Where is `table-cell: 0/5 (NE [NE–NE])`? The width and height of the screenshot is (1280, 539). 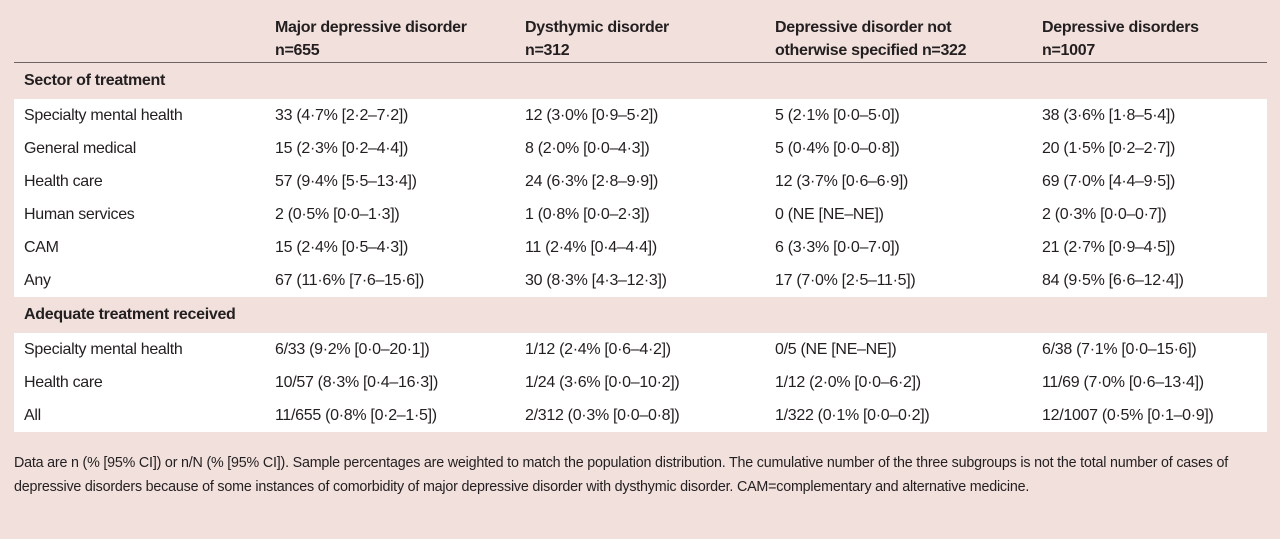
table-cell: 0/5 (NE [NE–NE]) is located at coordinates (908, 349).